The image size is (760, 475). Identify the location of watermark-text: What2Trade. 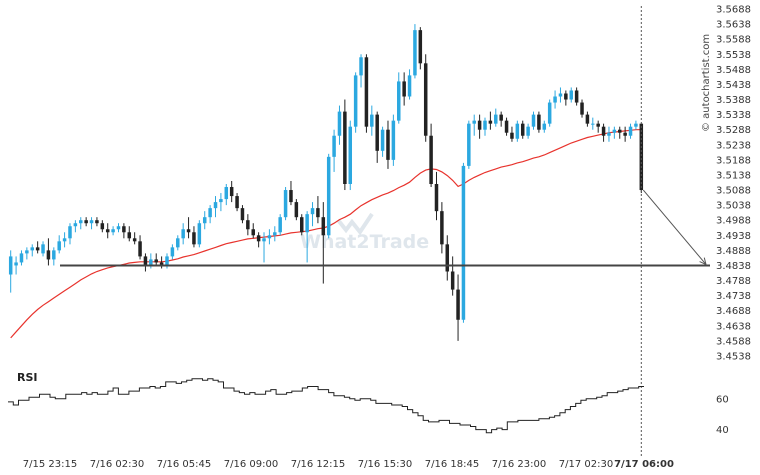
(364, 242).